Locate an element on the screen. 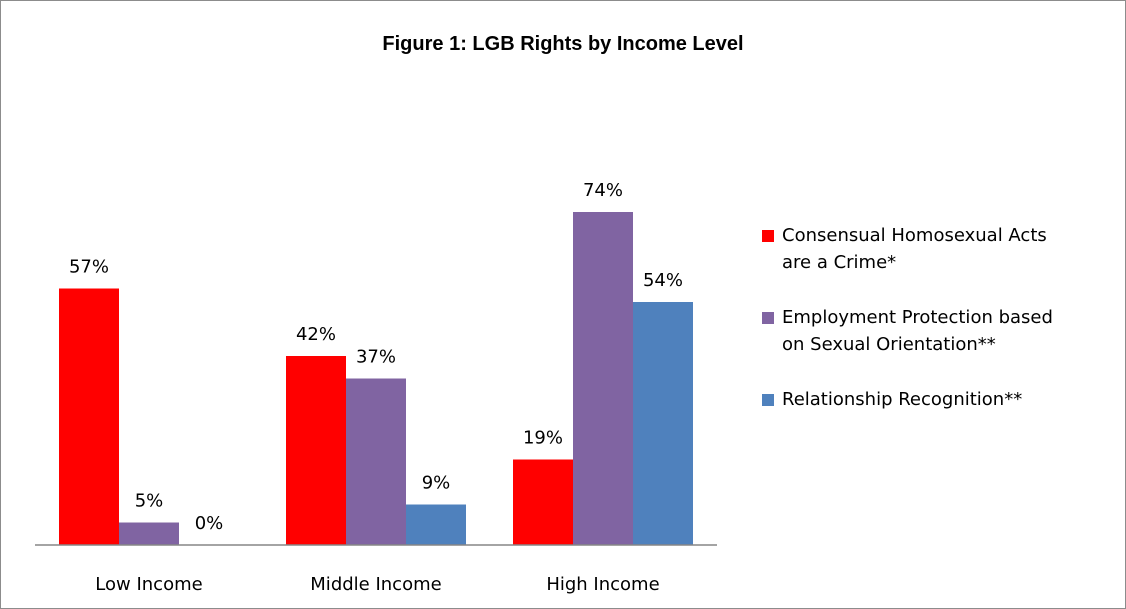 This screenshot has width=1126, height=609. data-label-high-income-series-1: 19% is located at coordinates (543, 438).